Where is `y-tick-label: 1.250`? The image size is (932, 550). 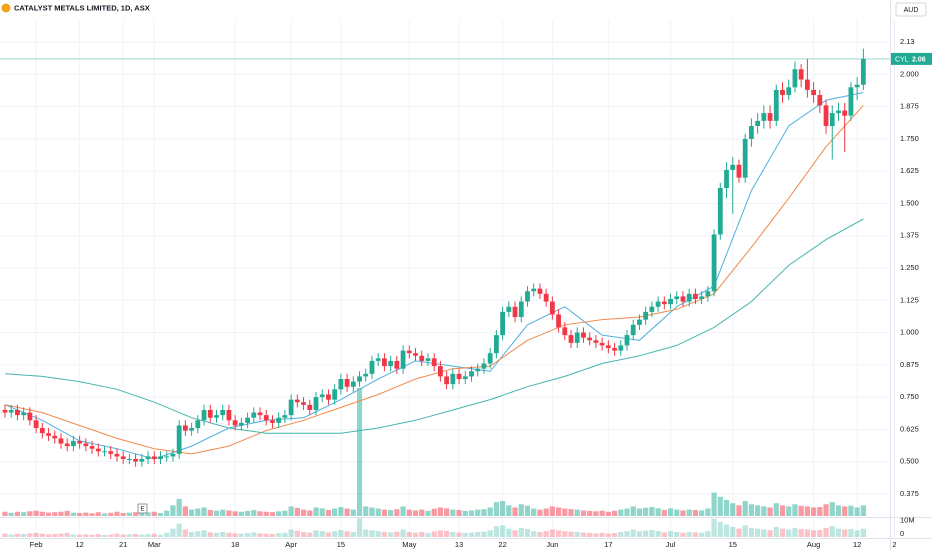
y-tick-label: 1.250 is located at coordinates (909, 267).